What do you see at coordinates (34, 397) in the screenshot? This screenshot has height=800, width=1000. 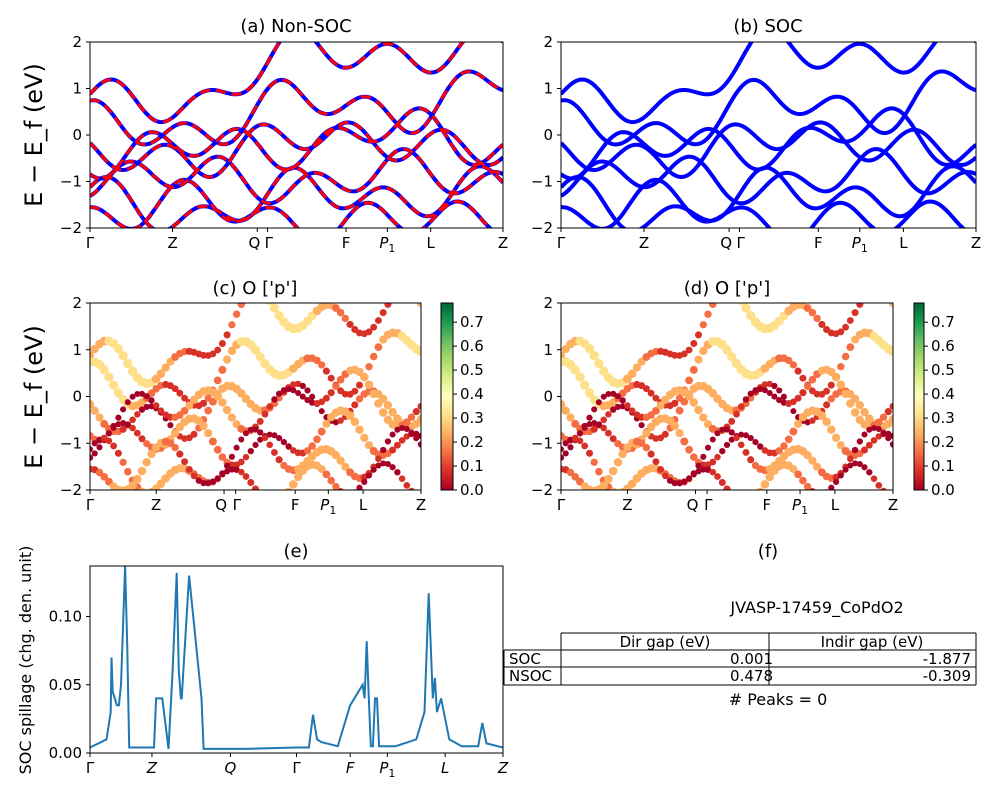 I see `y-axis-label-c: E − E_f (eV)` at bounding box center [34, 397].